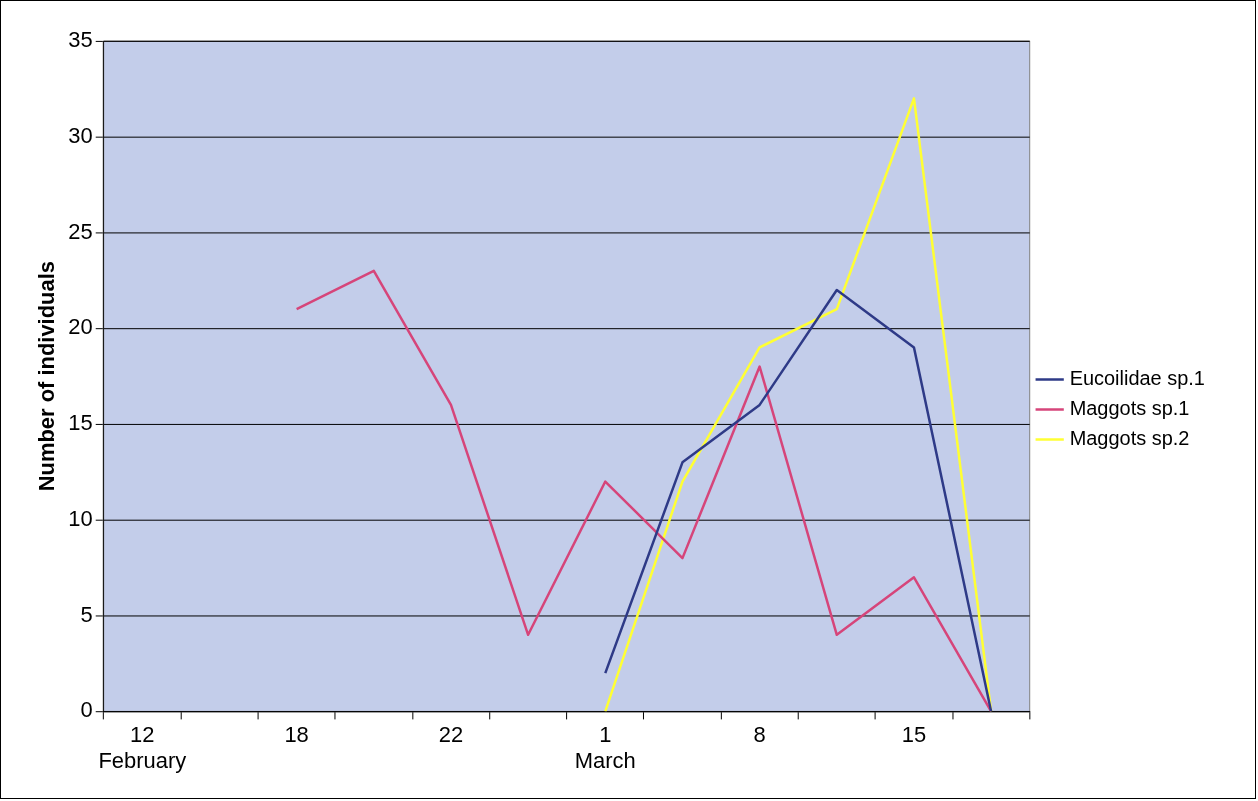 Image resolution: width=1258 pixels, height=801 pixels. Describe the element at coordinates (47, 376) in the screenshot. I see `y-axis-title: Number of individuals` at that location.